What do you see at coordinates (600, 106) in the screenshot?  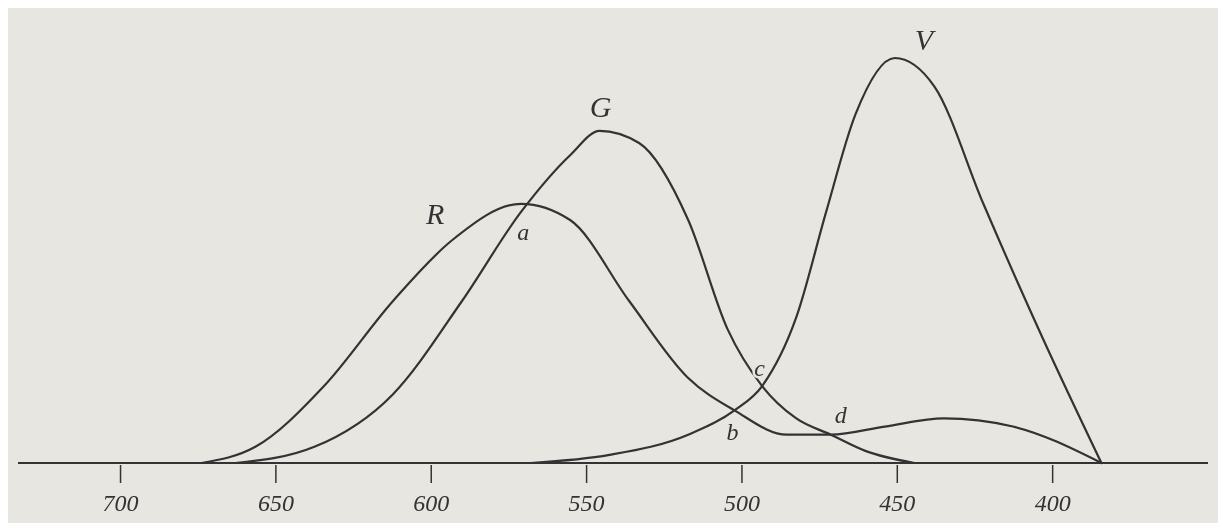 I see `series-label: G` at bounding box center [600, 106].